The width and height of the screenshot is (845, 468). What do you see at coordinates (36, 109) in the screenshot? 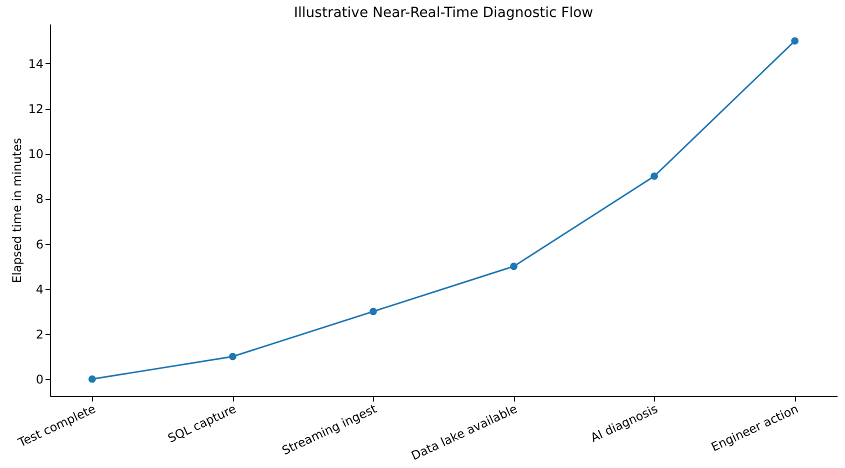
I see `y-tick-label: 12` at bounding box center [36, 109].